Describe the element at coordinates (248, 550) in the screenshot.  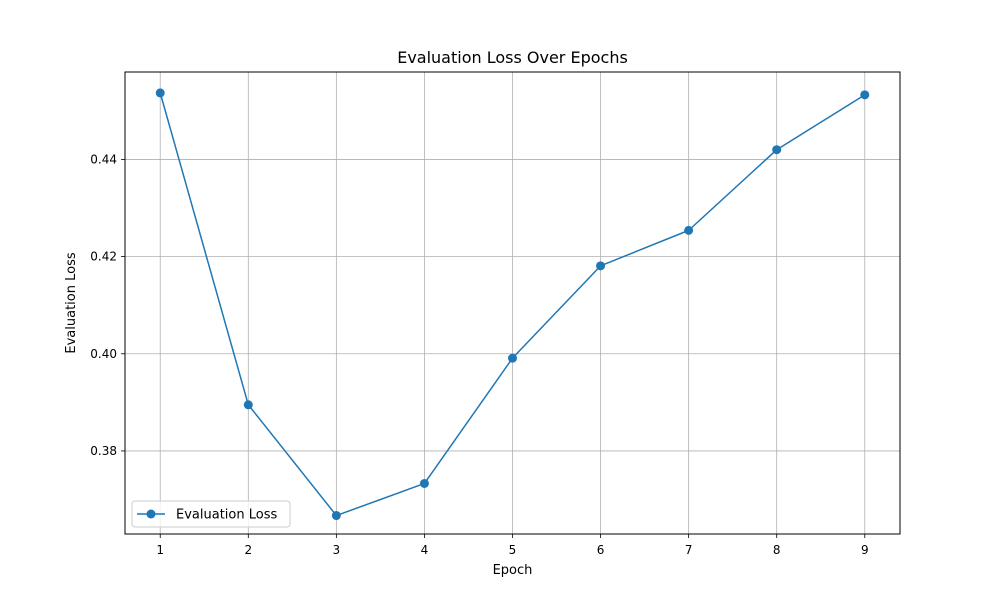
I see `x-tick-label: 2` at that location.